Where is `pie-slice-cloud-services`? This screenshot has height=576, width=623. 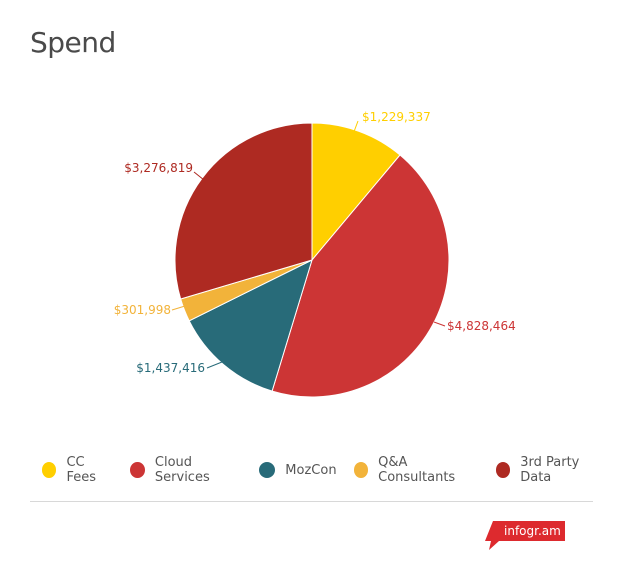
pie-slice-cloud-services is located at coordinates (360, 276).